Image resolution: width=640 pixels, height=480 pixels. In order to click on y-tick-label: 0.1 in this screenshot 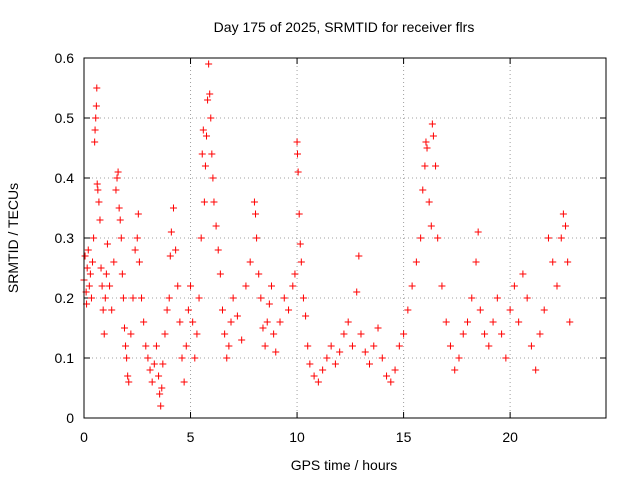, I will do `click(65, 358)`.